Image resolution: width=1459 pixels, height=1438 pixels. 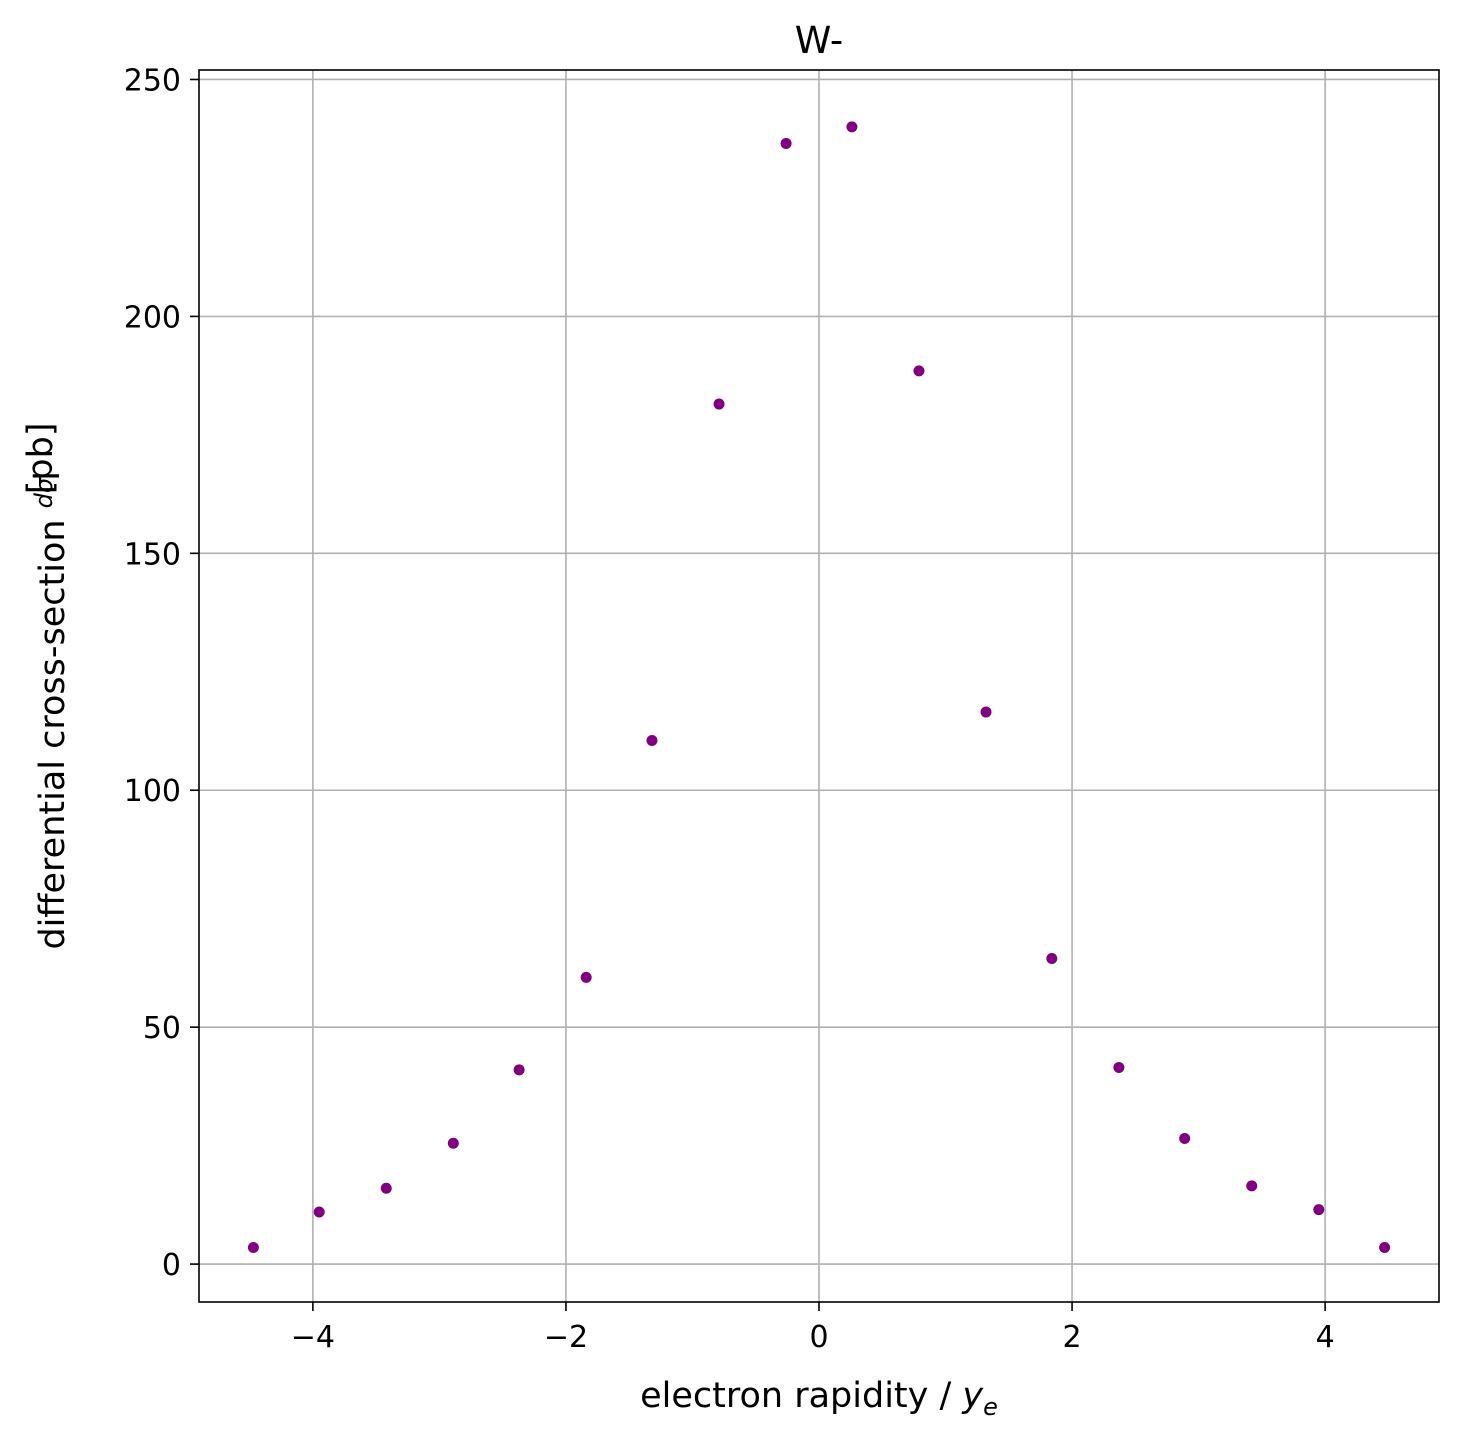 I want to click on x-tick-label: −2, so click(x=566, y=1337).